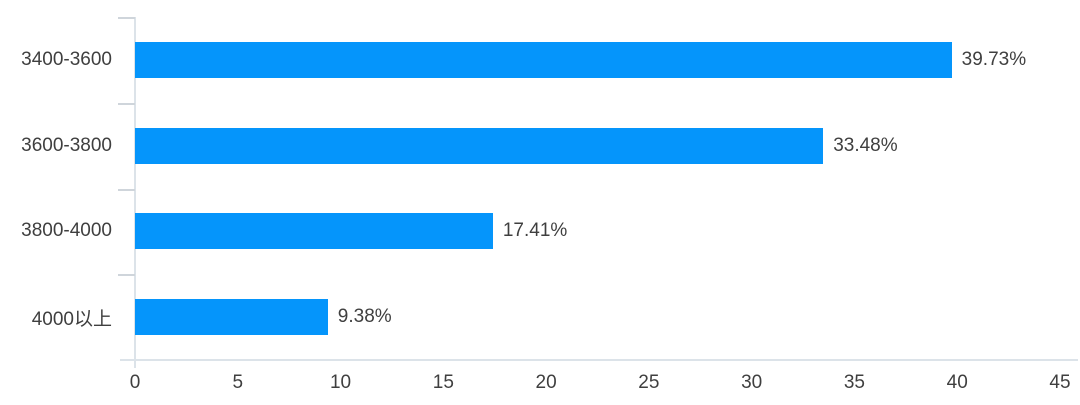  I want to click on x-axis-tick-label: 35, so click(854, 382).